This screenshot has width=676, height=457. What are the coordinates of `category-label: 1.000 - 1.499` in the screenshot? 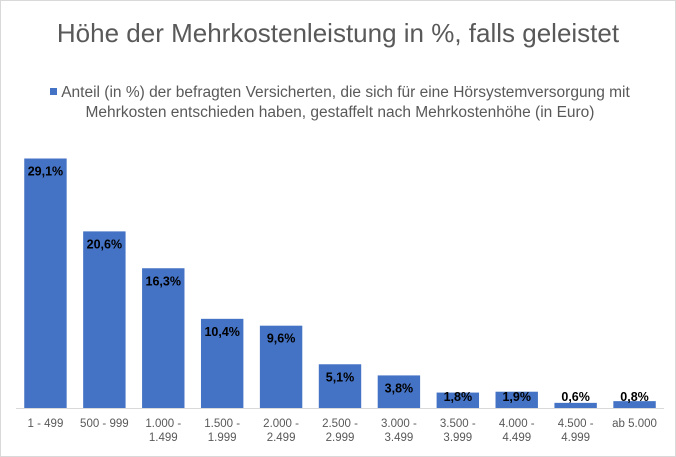 It's located at (163, 431).